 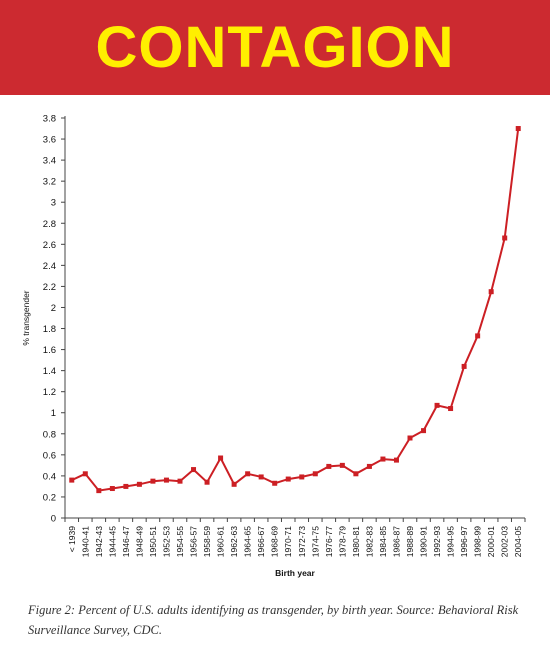 I want to click on x-tick-label: 1972-73, so click(x=302, y=541).